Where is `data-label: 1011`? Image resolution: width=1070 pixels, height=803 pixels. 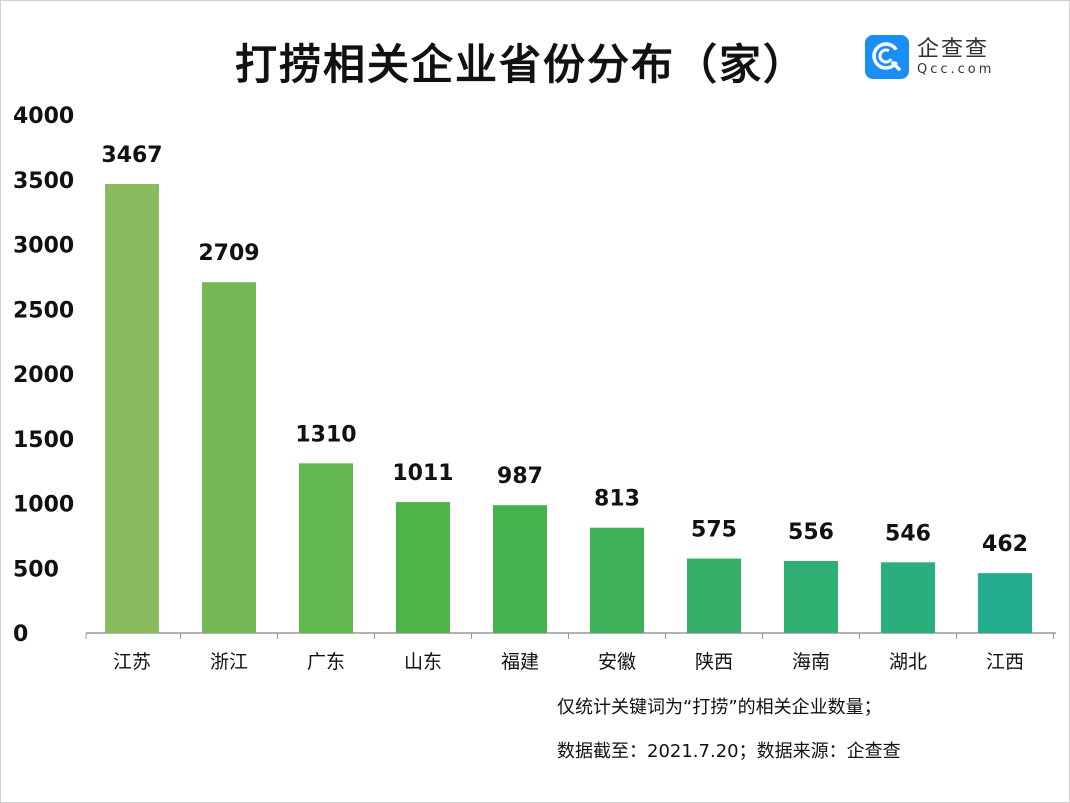 data-label: 1011 is located at coordinates (422, 473).